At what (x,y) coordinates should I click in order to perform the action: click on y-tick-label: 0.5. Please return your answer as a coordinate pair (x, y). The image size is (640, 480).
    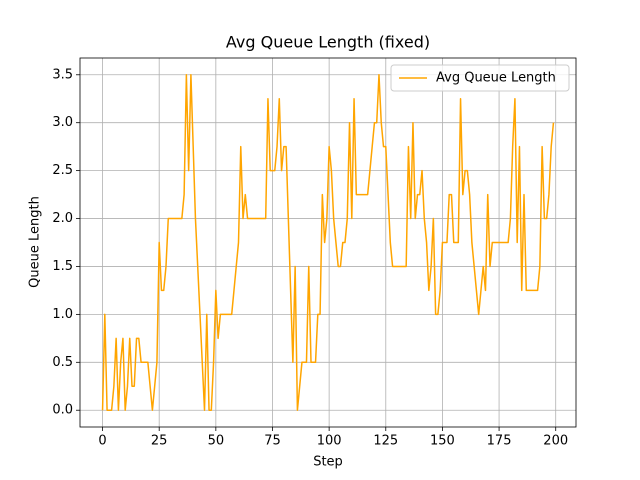
    Looking at the image, I should click on (62, 362).